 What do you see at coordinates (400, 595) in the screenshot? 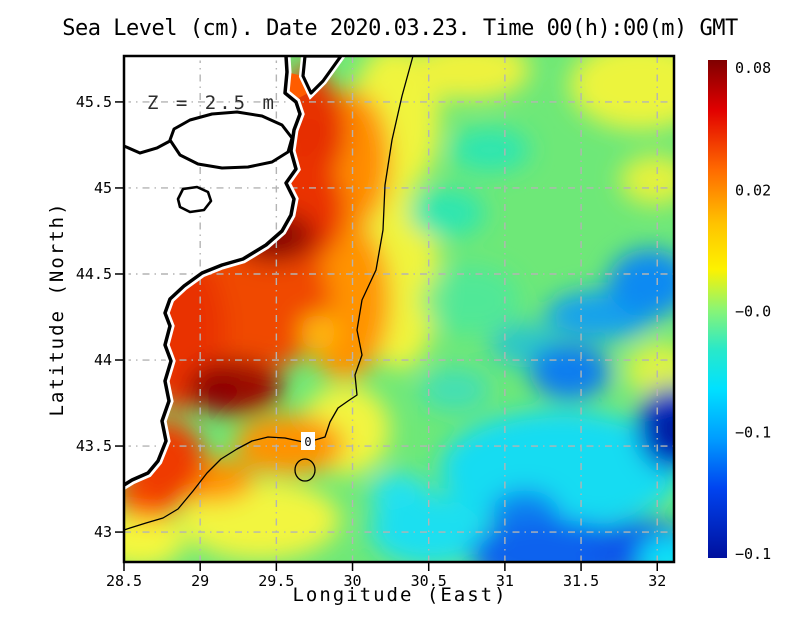
I see `x-axis-title: Longitude (East)` at bounding box center [400, 595].